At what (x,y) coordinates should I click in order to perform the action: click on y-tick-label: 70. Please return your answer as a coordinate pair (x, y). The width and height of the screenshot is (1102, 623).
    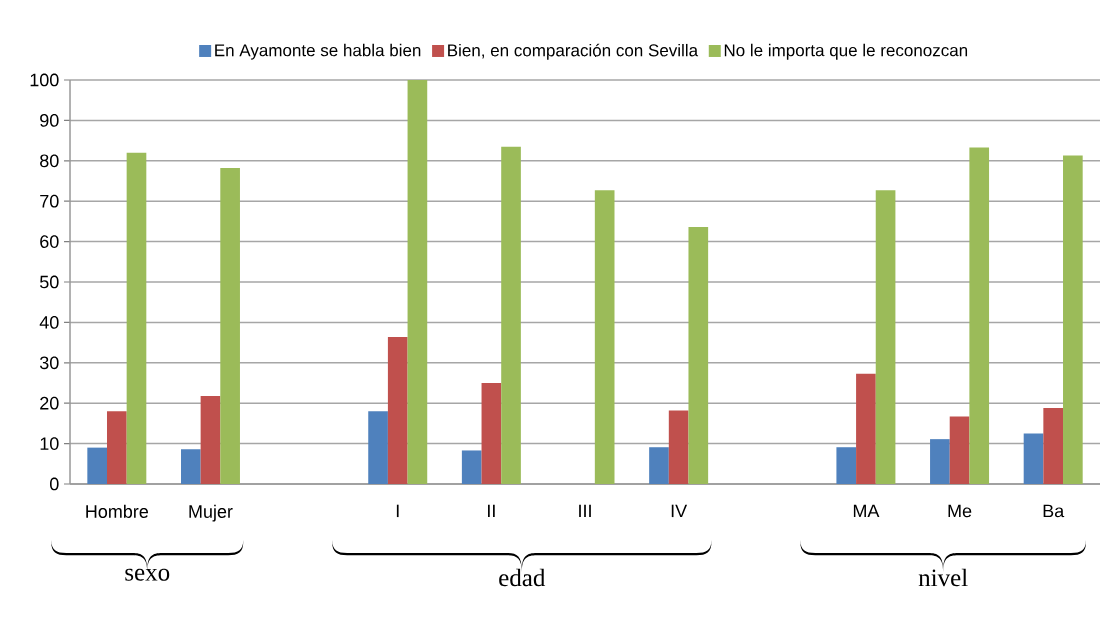
    Looking at the image, I should click on (49, 201).